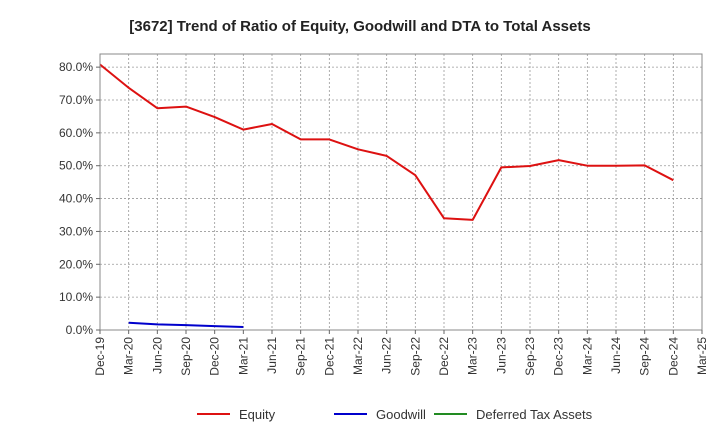 This screenshot has width=720, height=440. What do you see at coordinates (100, 356) in the screenshot?
I see `x-tick-label: Dec-19` at bounding box center [100, 356].